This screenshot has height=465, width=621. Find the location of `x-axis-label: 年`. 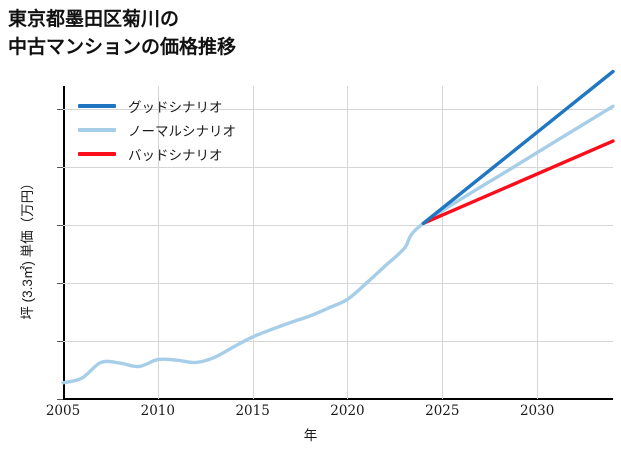

x-axis-label: 年 is located at coordinates (310, 435).